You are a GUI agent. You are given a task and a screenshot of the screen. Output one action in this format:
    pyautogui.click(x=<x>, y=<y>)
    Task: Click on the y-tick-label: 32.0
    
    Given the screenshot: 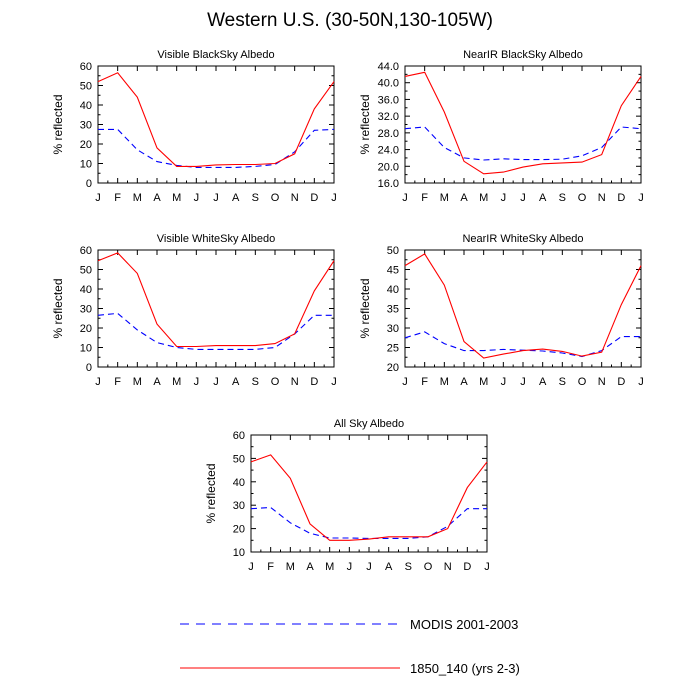 What is the action you would take?
    pyautogui.click(x=388, y=117)
    